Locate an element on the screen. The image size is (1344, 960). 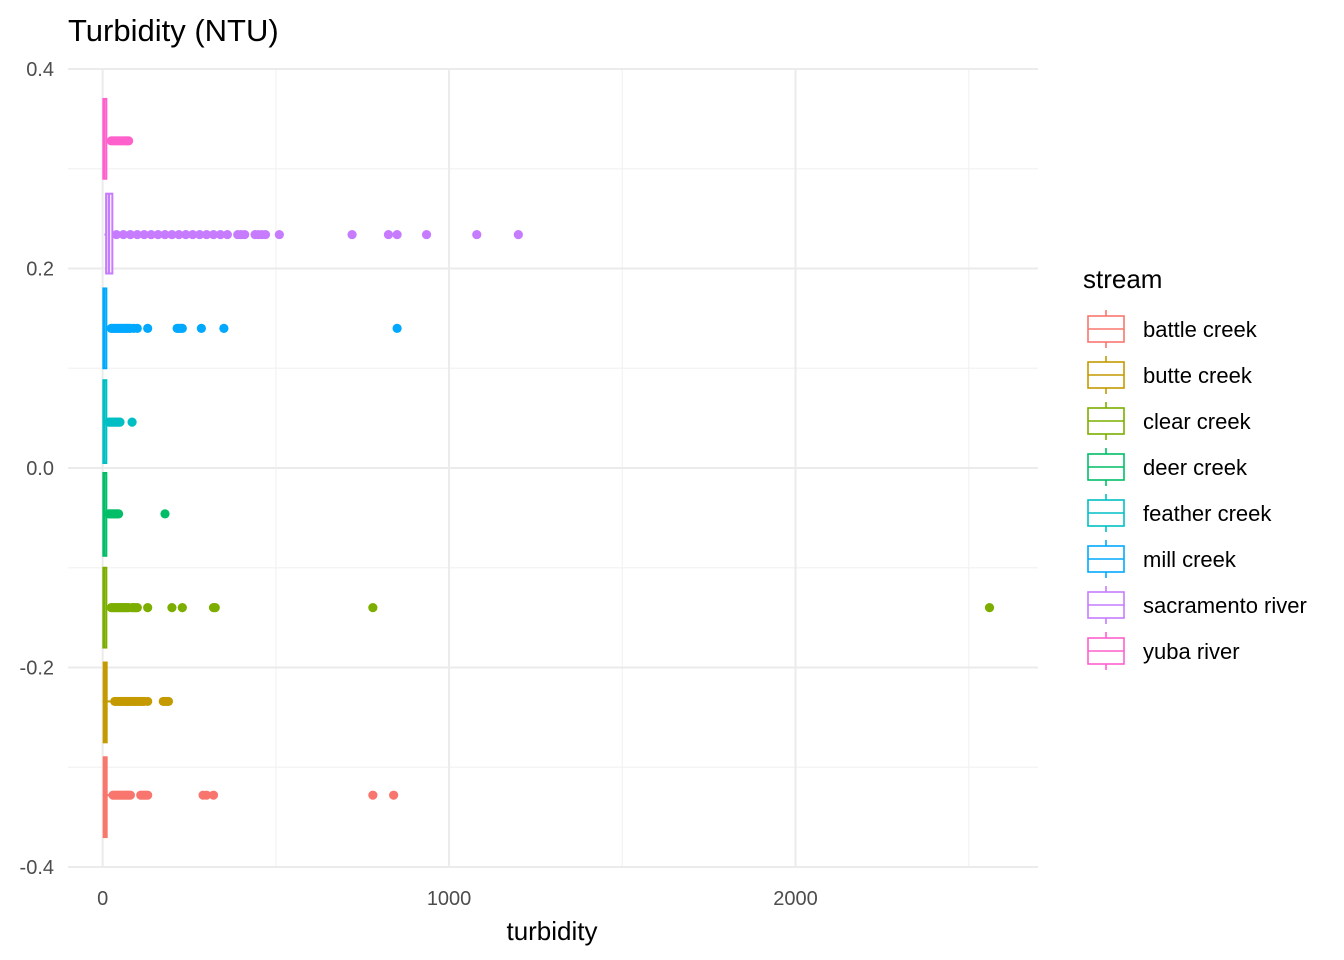
series-yuba-river is located at coordinates (118, 138).